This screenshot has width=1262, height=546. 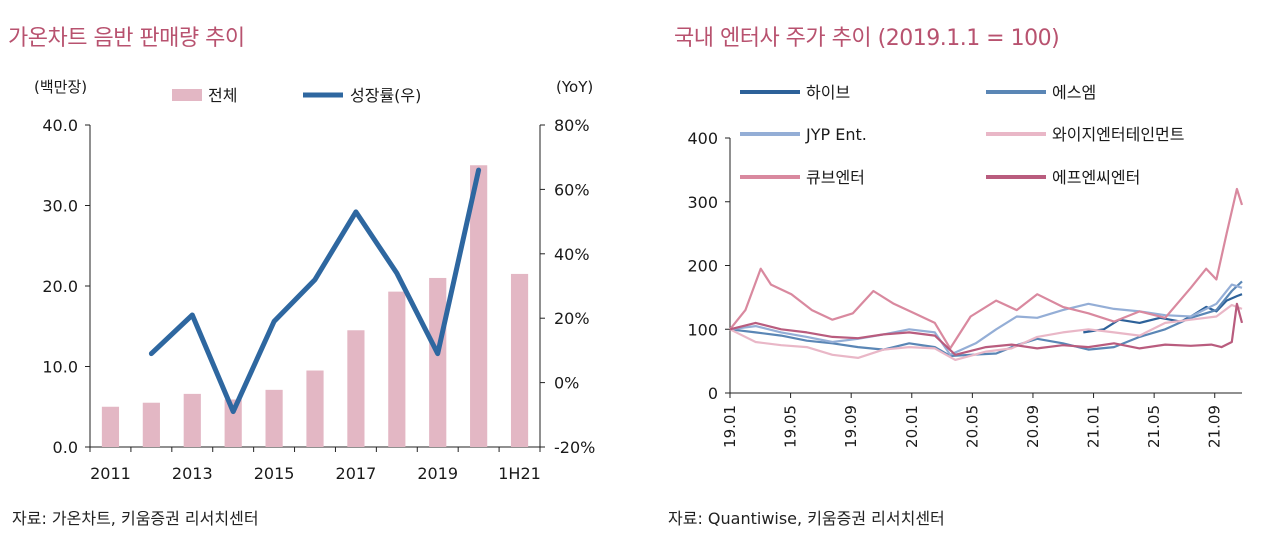 What do you see at coordinates (572, 318) in the screenshot?
I see `y-tick-label-right: 20%` at bounding box center [572, 318].